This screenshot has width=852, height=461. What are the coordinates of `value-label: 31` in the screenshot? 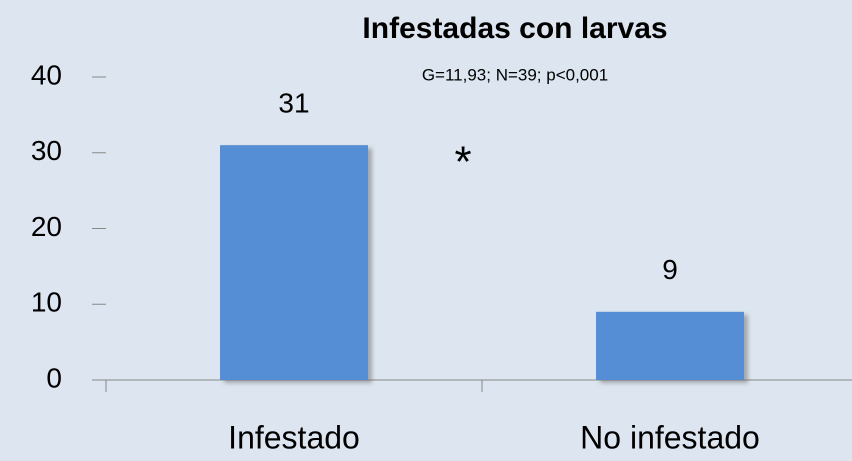 It's located at (293, 103).